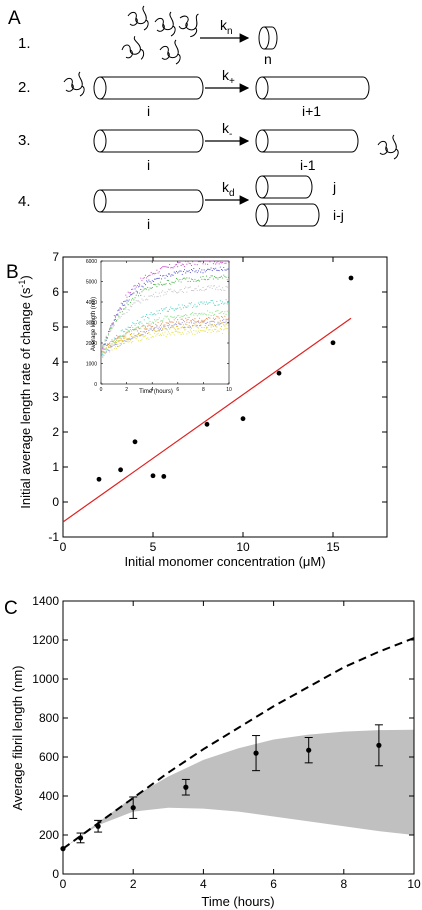 The width and height of the screenshot is (422, 910). What do you see at coordinates (98, 826) in the screenshot?
I see `data-point` at bounding box center [98, 826].